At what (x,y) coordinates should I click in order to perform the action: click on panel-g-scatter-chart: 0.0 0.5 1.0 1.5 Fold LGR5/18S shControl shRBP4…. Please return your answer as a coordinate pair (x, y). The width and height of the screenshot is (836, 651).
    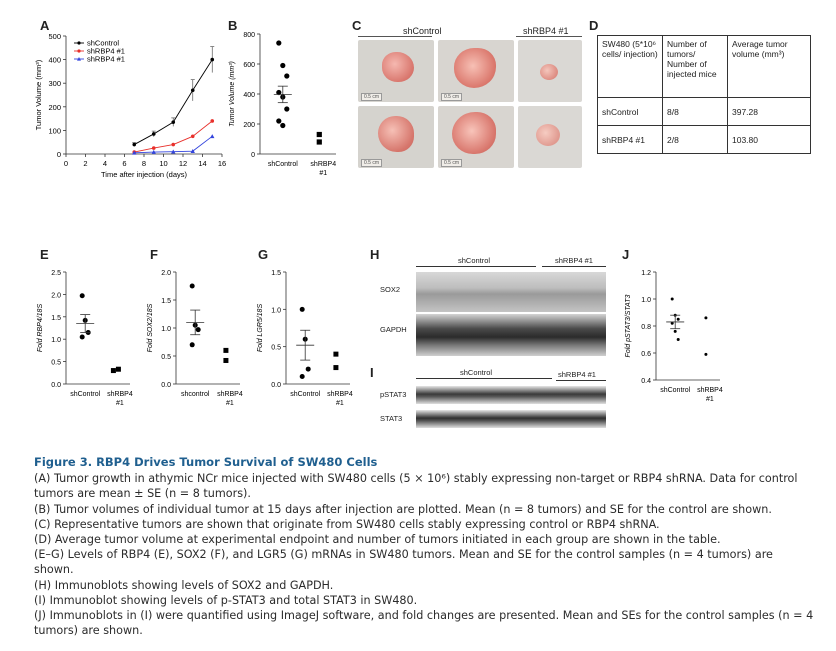
    Looking at the image, I should click on (305, 338).